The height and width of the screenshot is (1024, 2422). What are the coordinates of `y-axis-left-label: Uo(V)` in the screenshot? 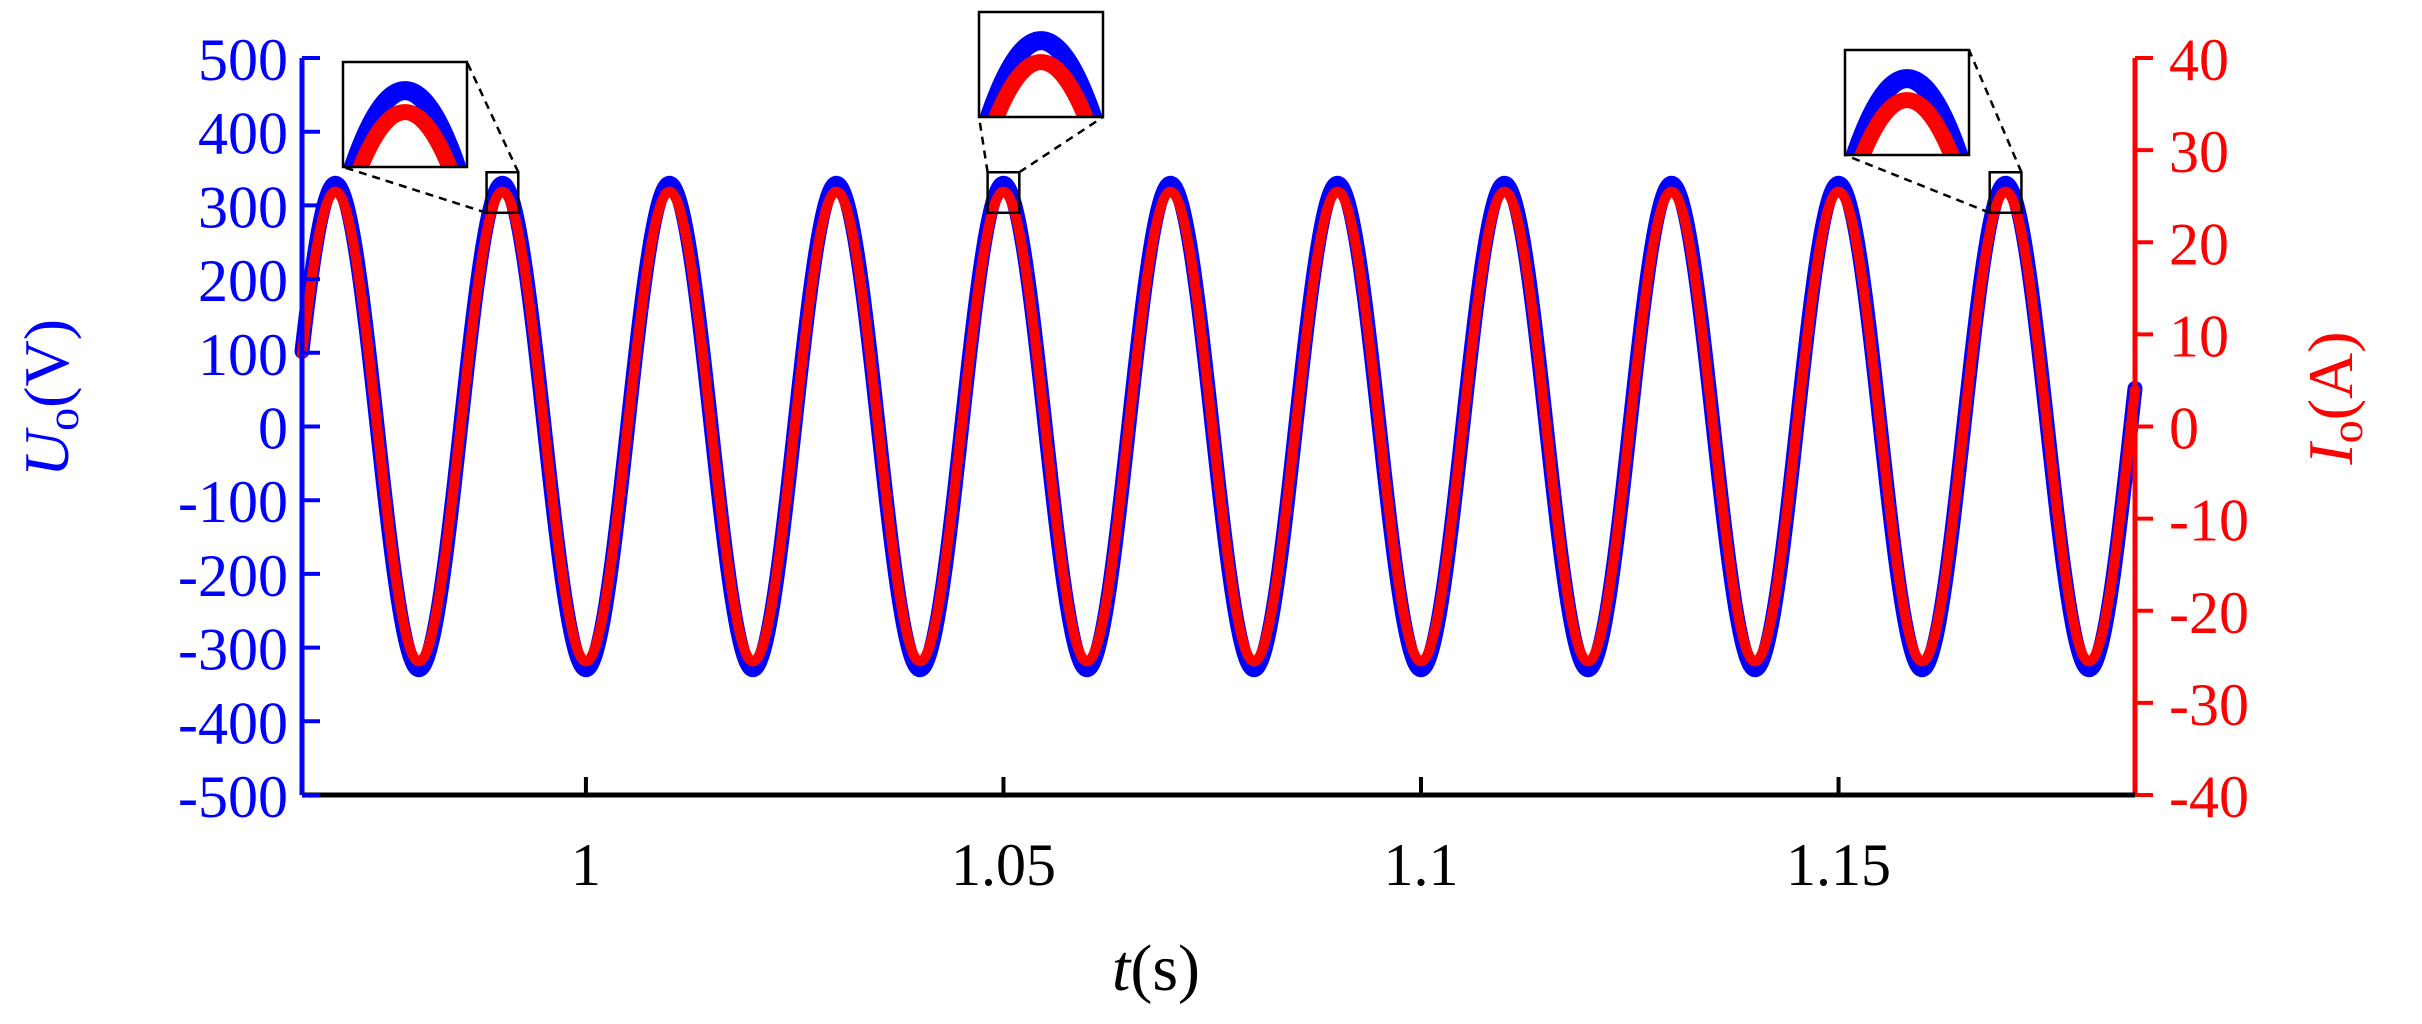 It's located at (49, 398).